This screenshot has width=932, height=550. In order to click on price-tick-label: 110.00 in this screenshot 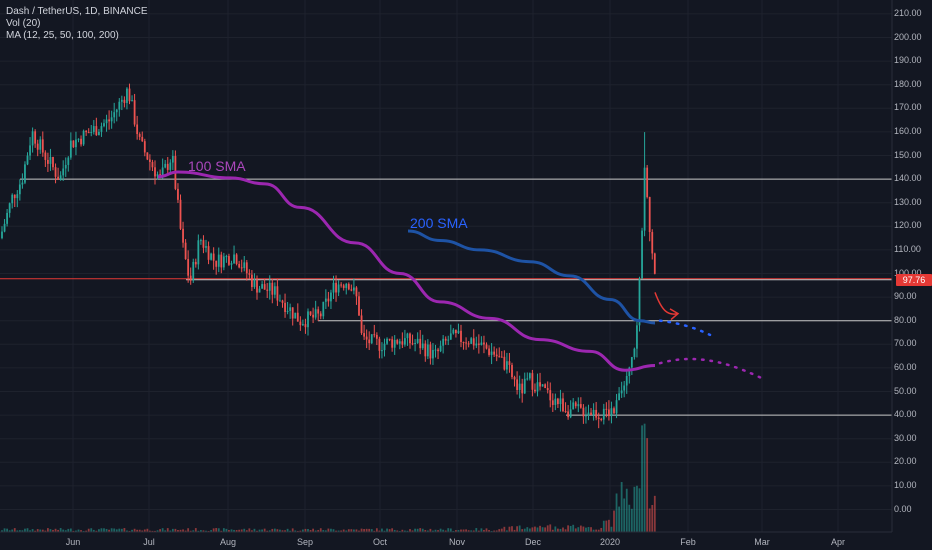, I will do `click(907, 248)`.